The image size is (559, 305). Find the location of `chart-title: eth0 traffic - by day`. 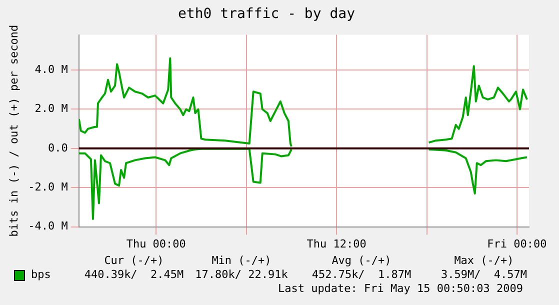

chart-title: eth0 traffic - by day is located at coordinates (267, 14).